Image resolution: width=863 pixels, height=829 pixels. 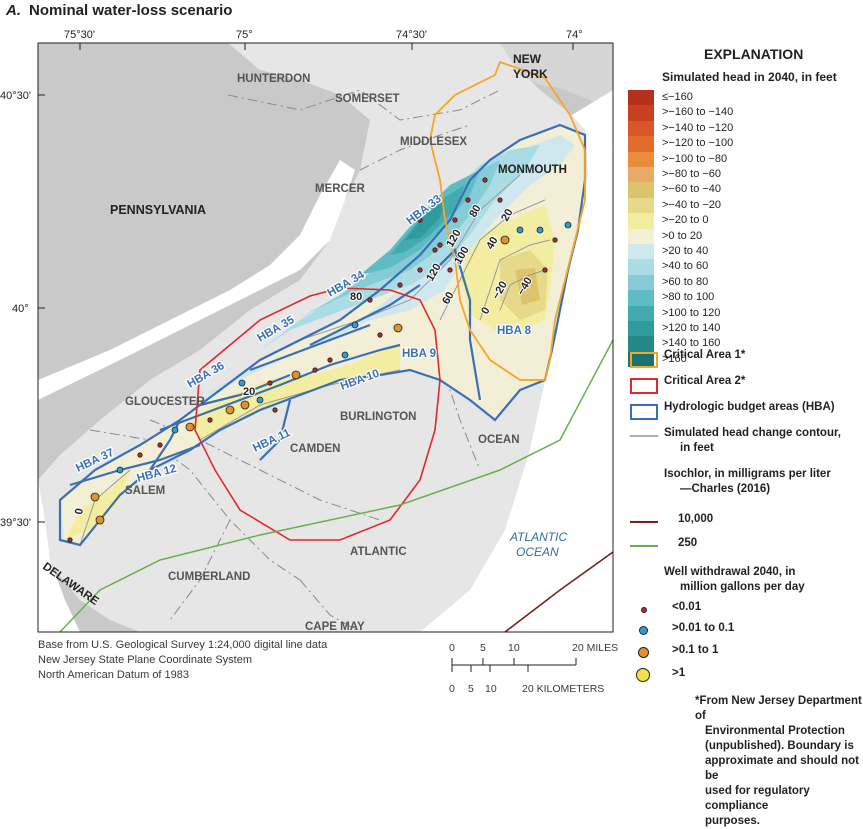 I want to click on head-class-label: >60 to 80, so click(x=685, y=281).